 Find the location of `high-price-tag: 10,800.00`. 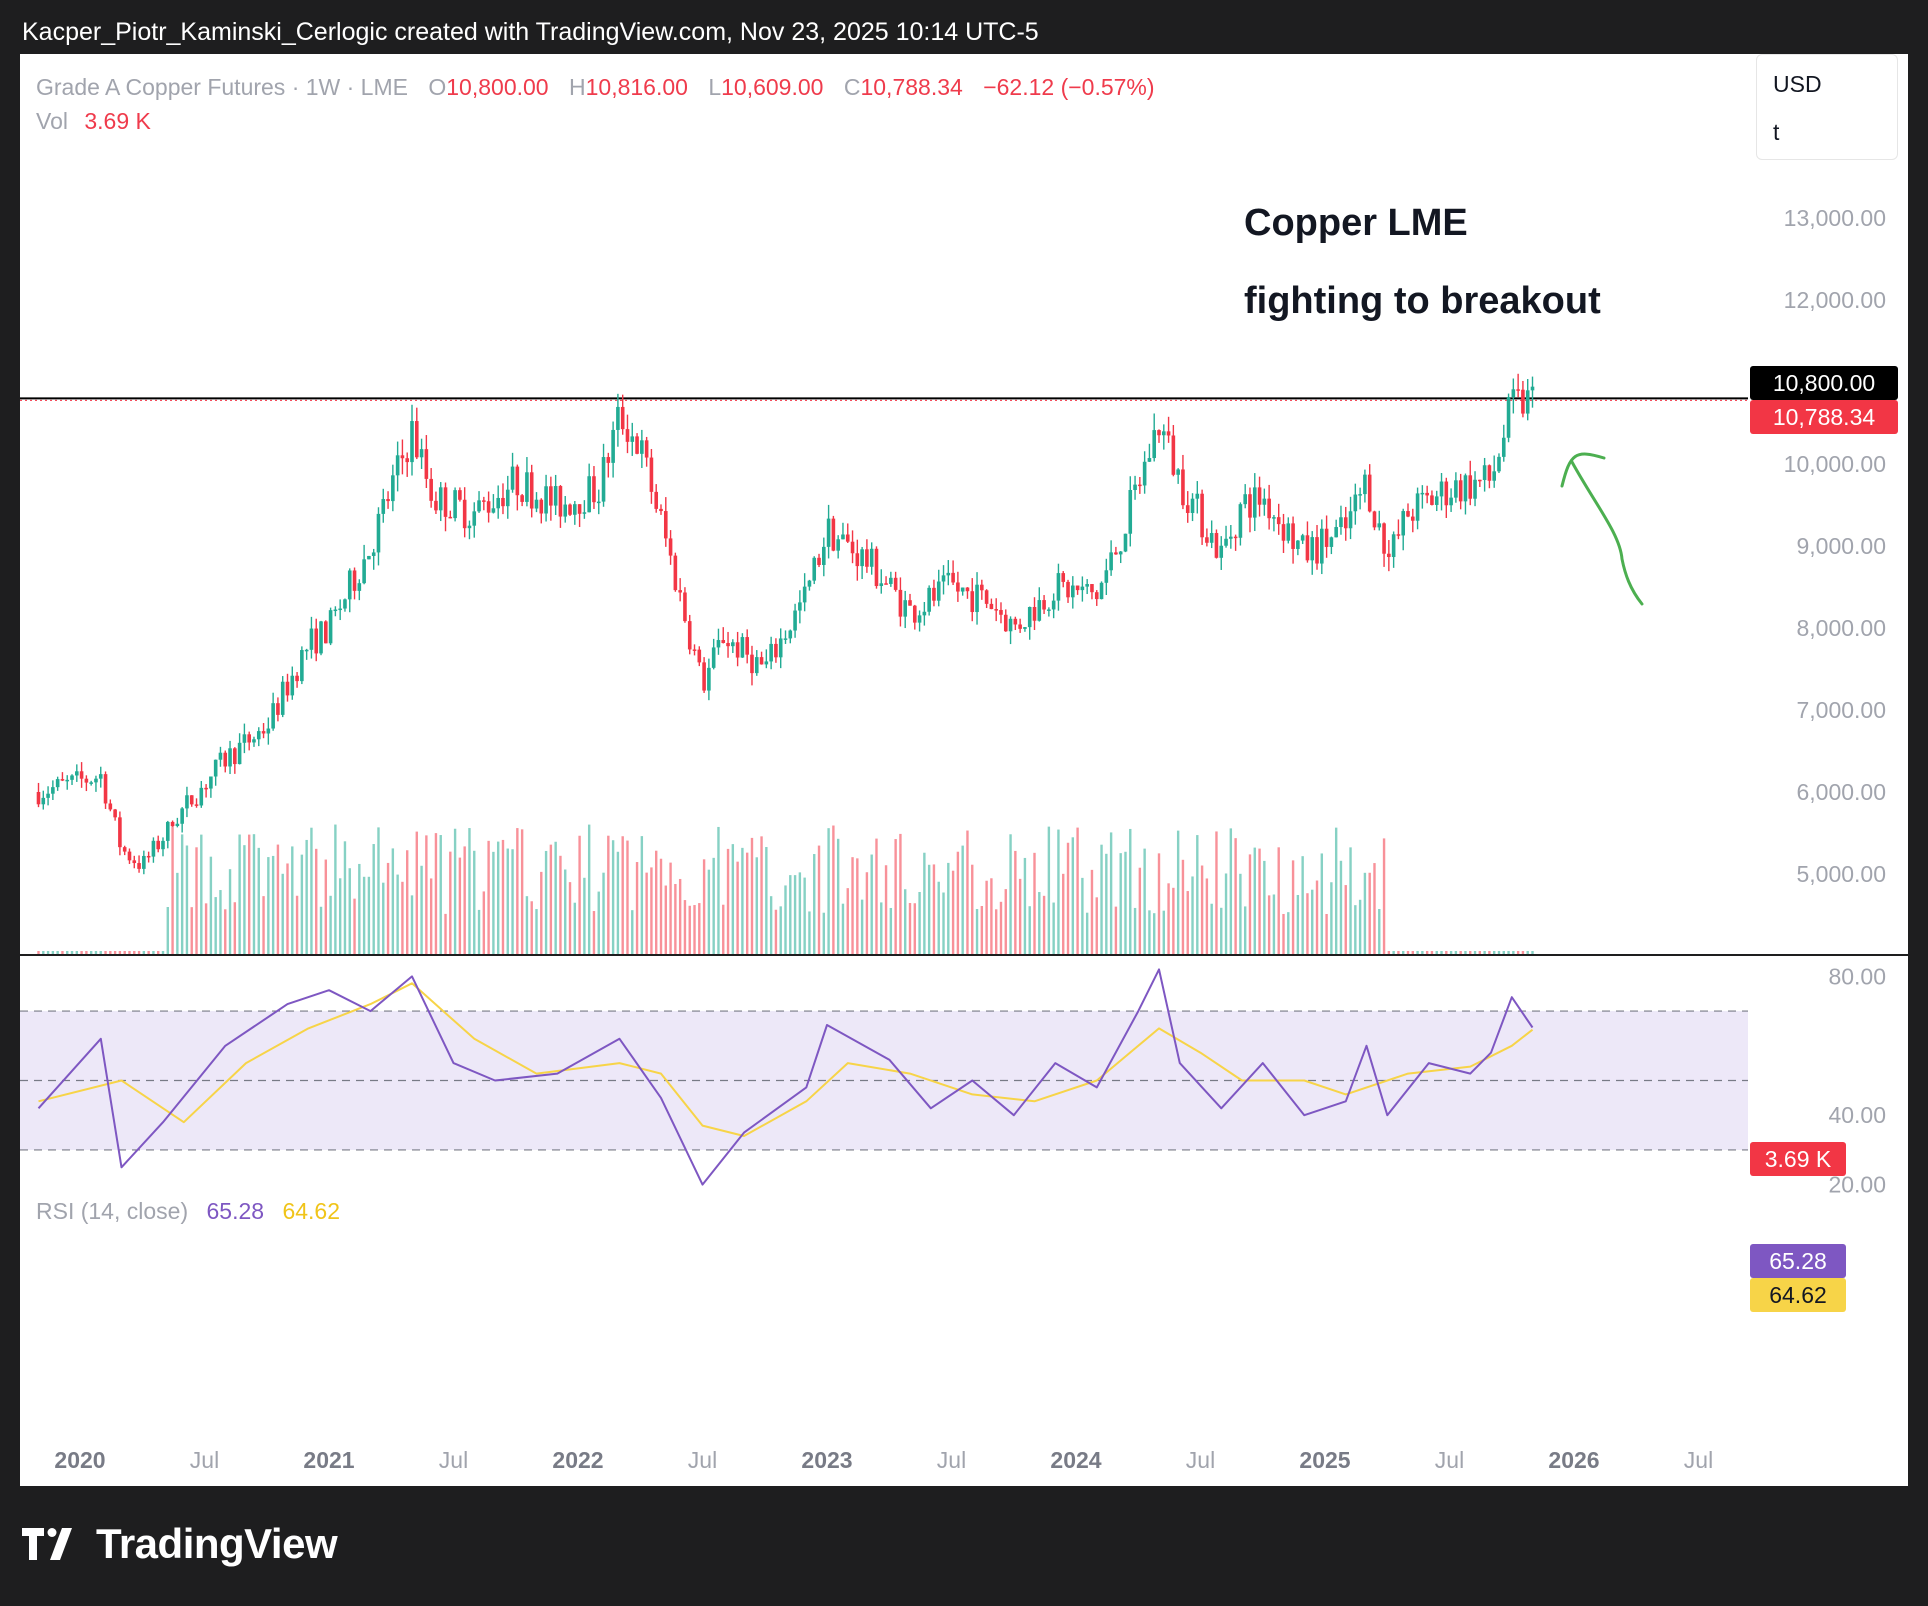

high-price-tag: 10,800.00 is located at coordinates (1824, 383).